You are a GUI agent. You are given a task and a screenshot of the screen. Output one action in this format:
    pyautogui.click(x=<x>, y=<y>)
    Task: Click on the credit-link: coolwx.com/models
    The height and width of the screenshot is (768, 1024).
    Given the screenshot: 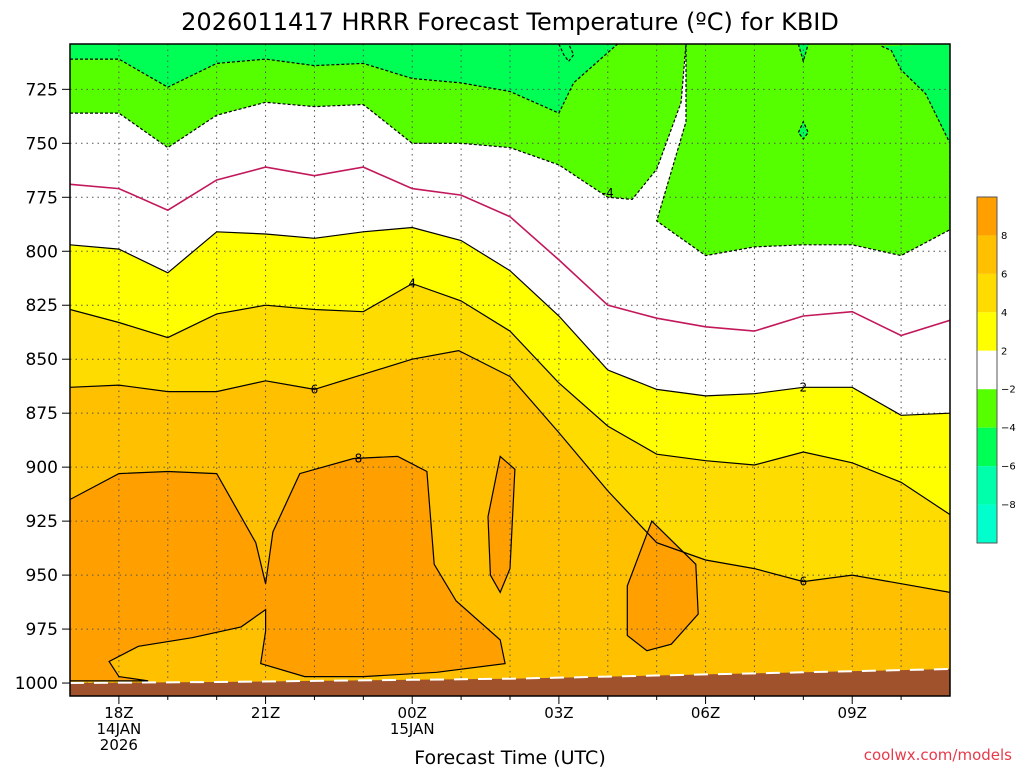 What is the action you would take?
    pyautogui.click(x=938, y=755)
    